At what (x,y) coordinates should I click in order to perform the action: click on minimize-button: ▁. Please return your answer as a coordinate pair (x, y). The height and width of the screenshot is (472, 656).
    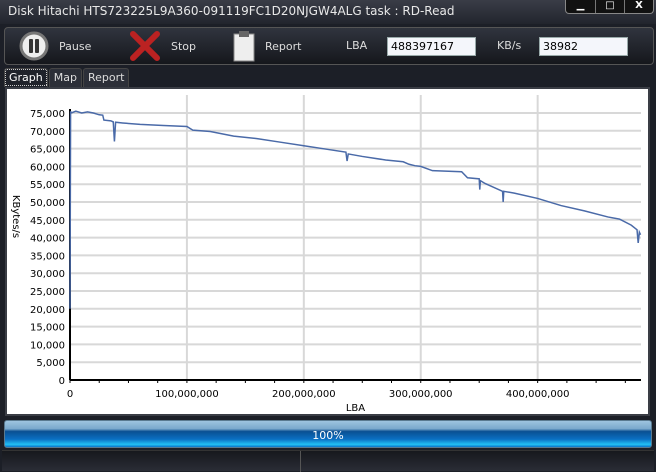
    Looking at the image, I should click on (580, 5).